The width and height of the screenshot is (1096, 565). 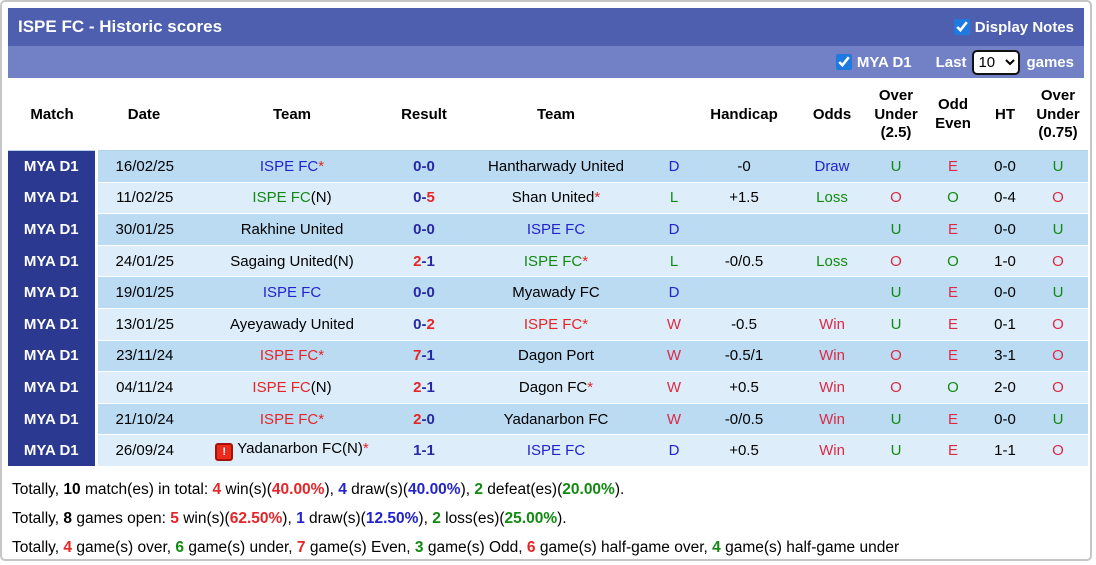 I want to click on away-team-cell: Dagon Port, so click(x=556, y=356).